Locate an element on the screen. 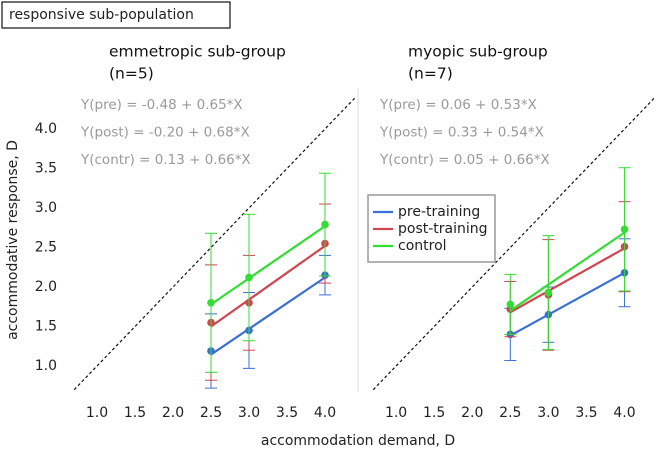 This screenshot has height=456, width=660. x-axis-label: accommodation demand, D is located at coordinates (358, 441).